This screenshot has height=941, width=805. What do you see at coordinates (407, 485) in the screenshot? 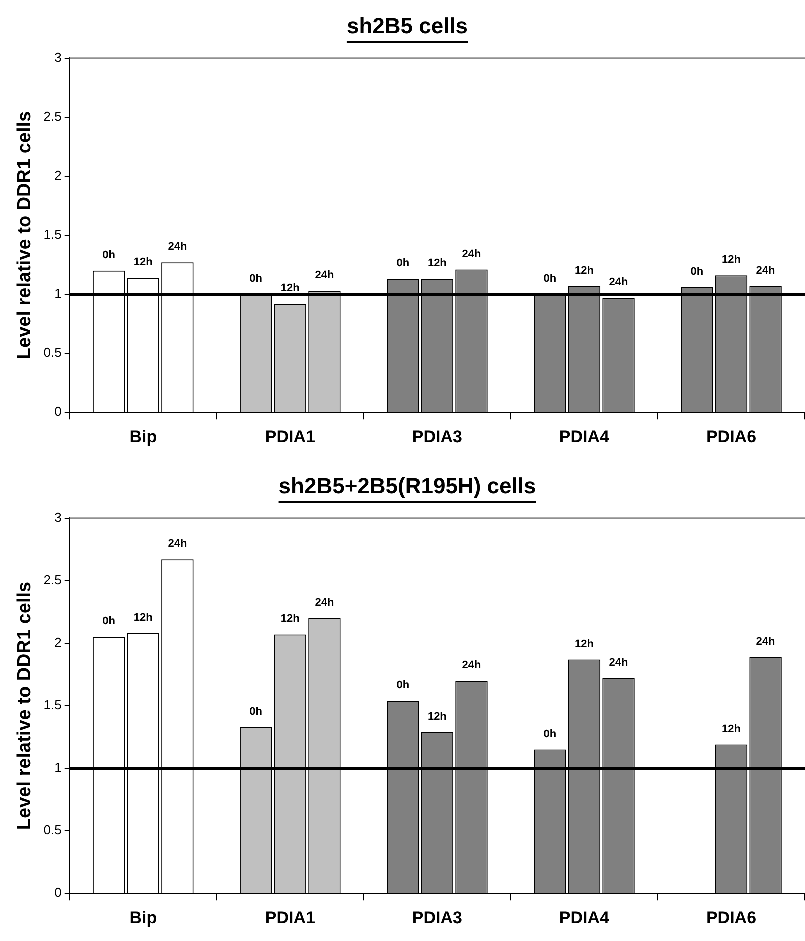
I see `chart-title: sh2B5+2B5(R195H) cells` at bounding box center [407, 485].